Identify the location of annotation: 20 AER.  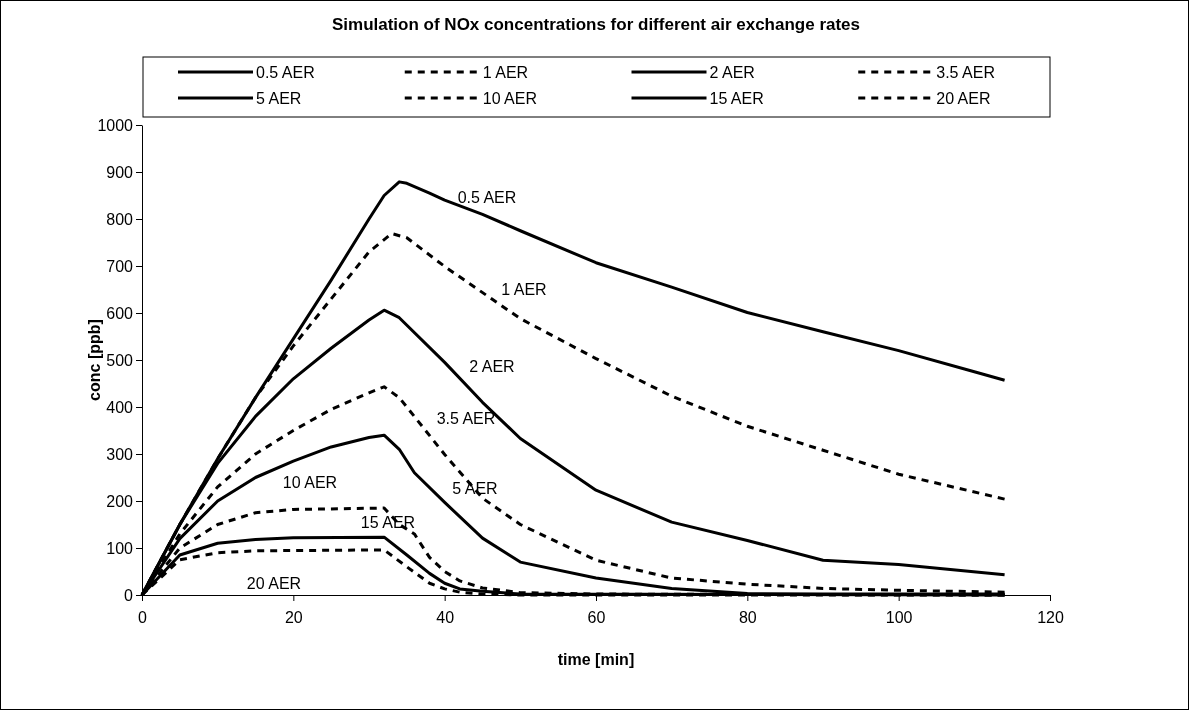
(274, 583).